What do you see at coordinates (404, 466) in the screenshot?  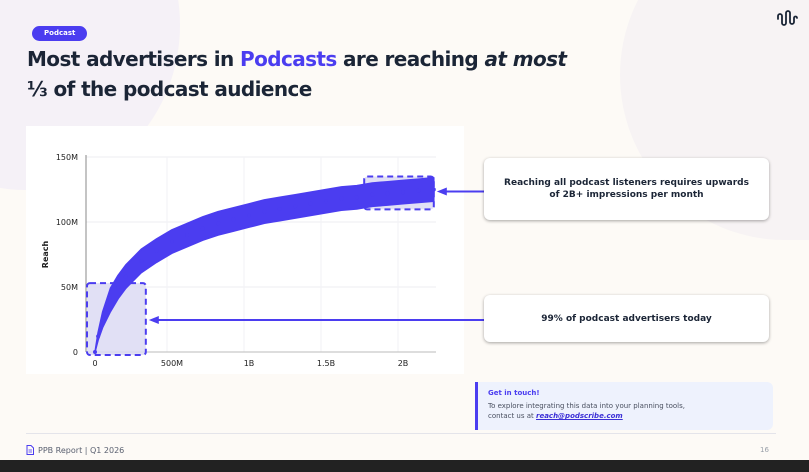 I see `bottom-bar` at bounding box center [404, 466].